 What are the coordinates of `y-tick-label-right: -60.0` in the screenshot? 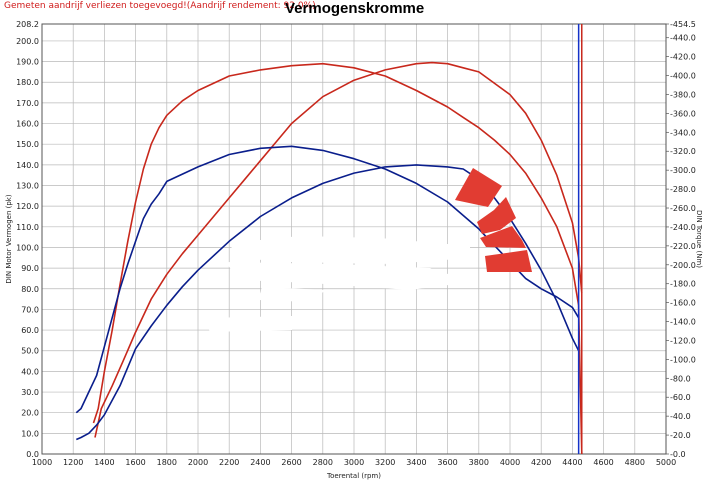 It's located at (680, 397).